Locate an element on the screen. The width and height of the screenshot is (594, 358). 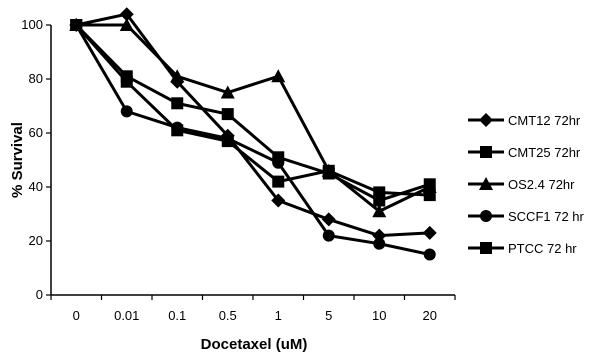
y-tick-label: 60 is located at coordinates (36, 132).